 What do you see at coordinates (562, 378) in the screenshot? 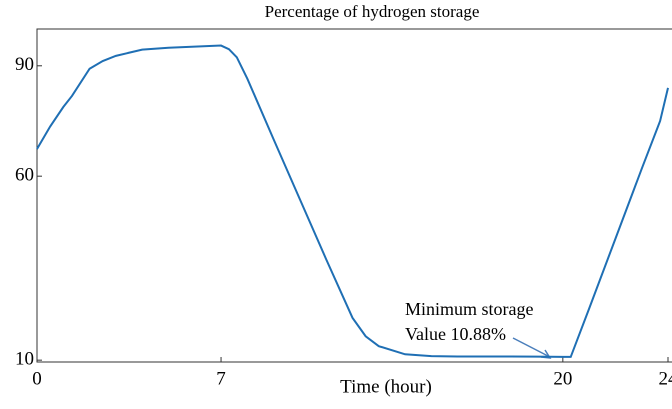
I see `x-tick-label: 20` at bounding box center [562, 378].